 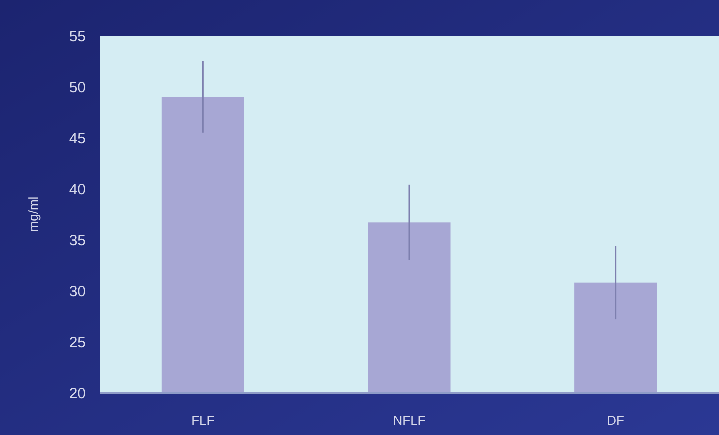 I want to click on y-tick-label: 55, so click(x=77, y=37).